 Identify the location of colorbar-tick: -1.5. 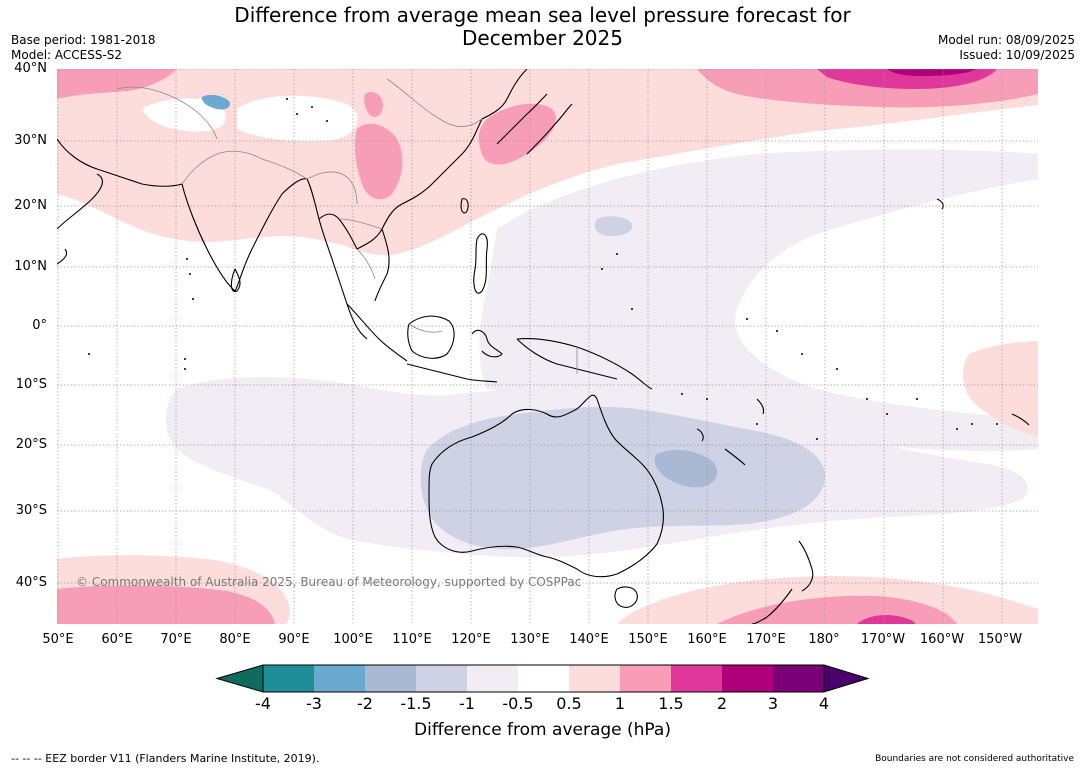
(416, 703).